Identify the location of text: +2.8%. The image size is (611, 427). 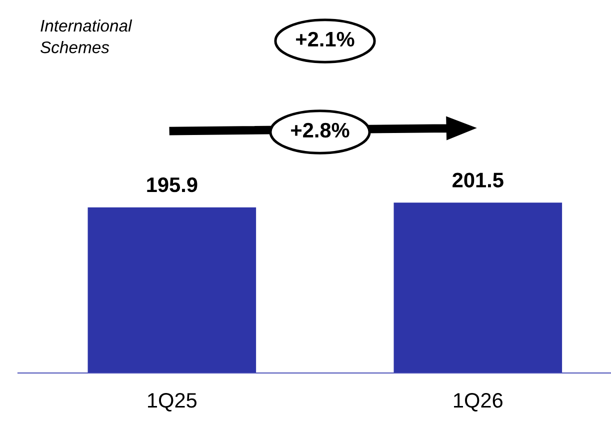
(320, 130).